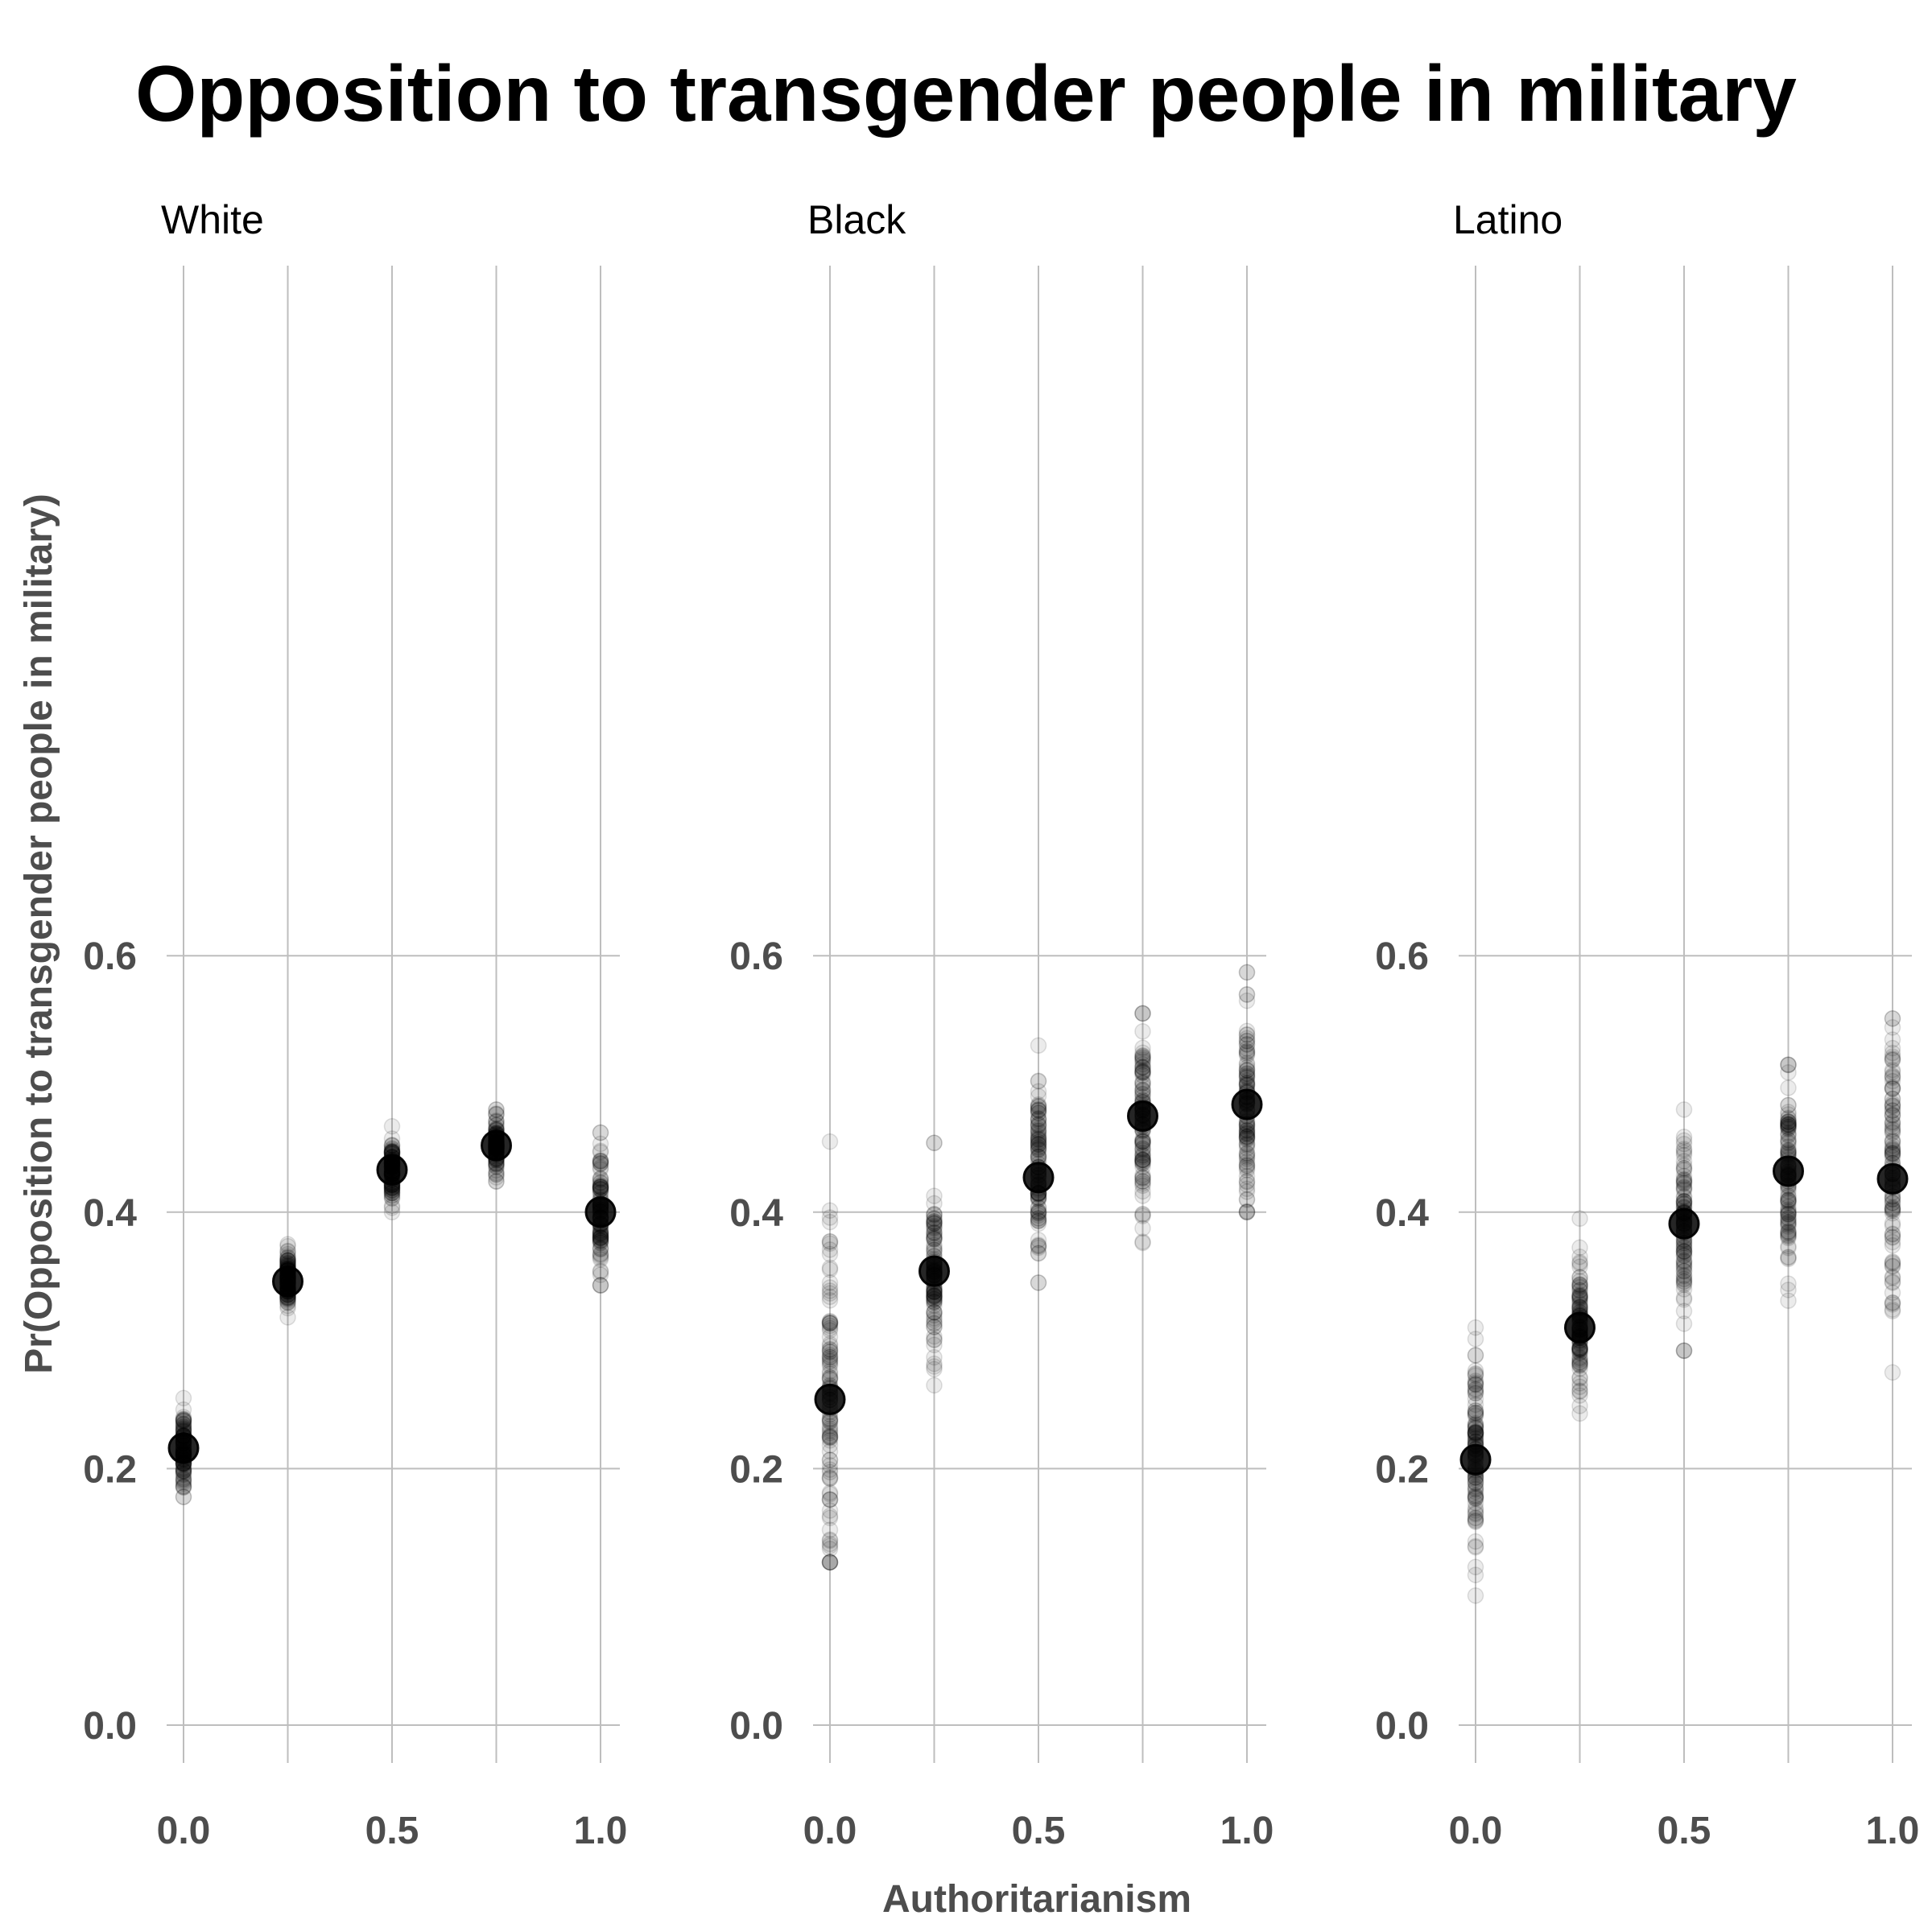  Describe the element at coordinates (184, 1831) in the screenshot. I see `x-tick-label: 0.0` at that location.